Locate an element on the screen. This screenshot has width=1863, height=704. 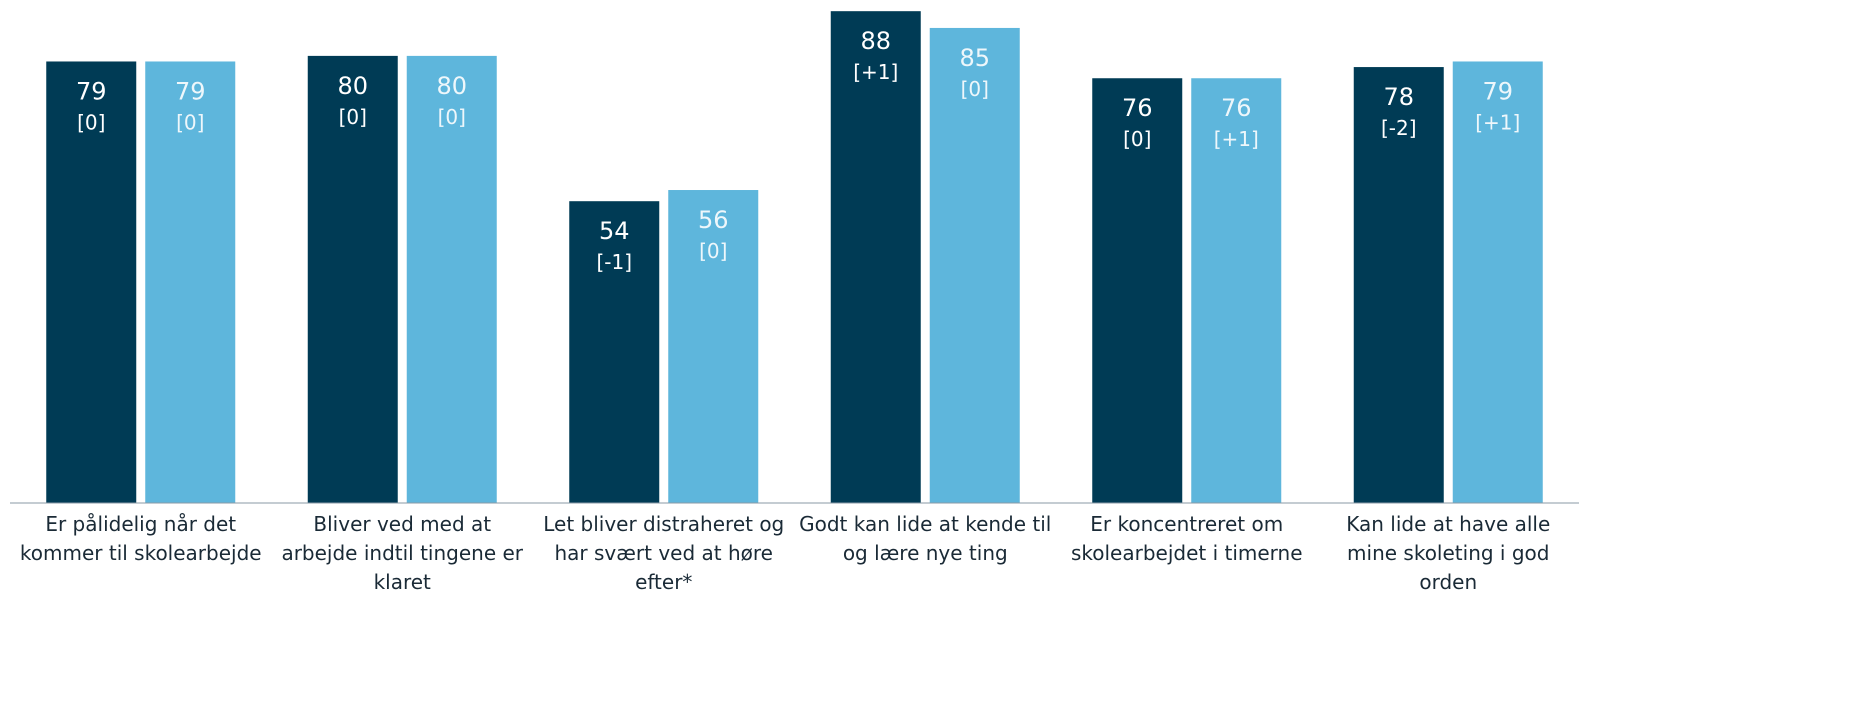
change-label: [-2] is located at coordinates (1399, 128).